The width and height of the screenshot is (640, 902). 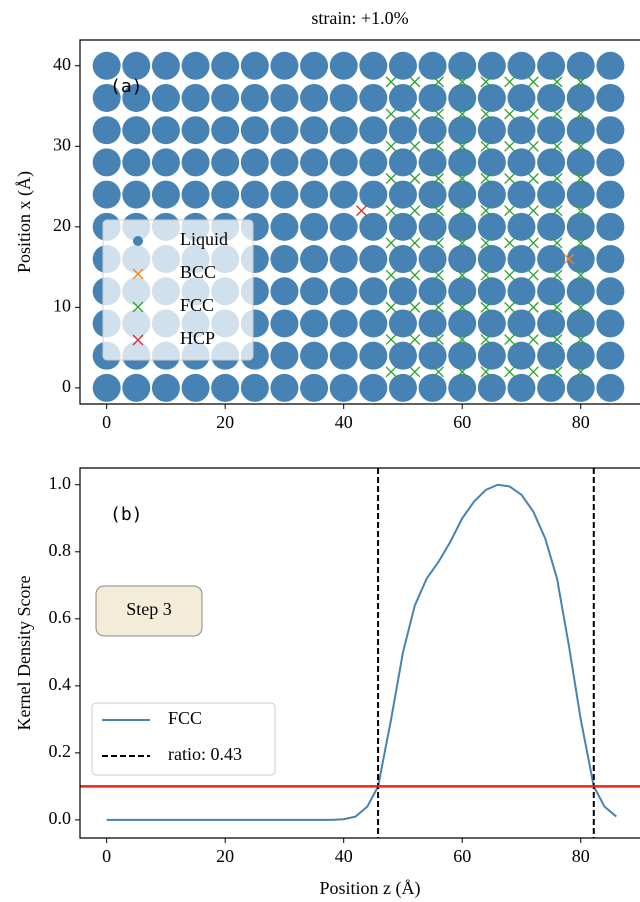 What do you see at coordinates (581, 856) in the screenshot?
I see `x-tick-label: 80` at bounding box center [581, 856].